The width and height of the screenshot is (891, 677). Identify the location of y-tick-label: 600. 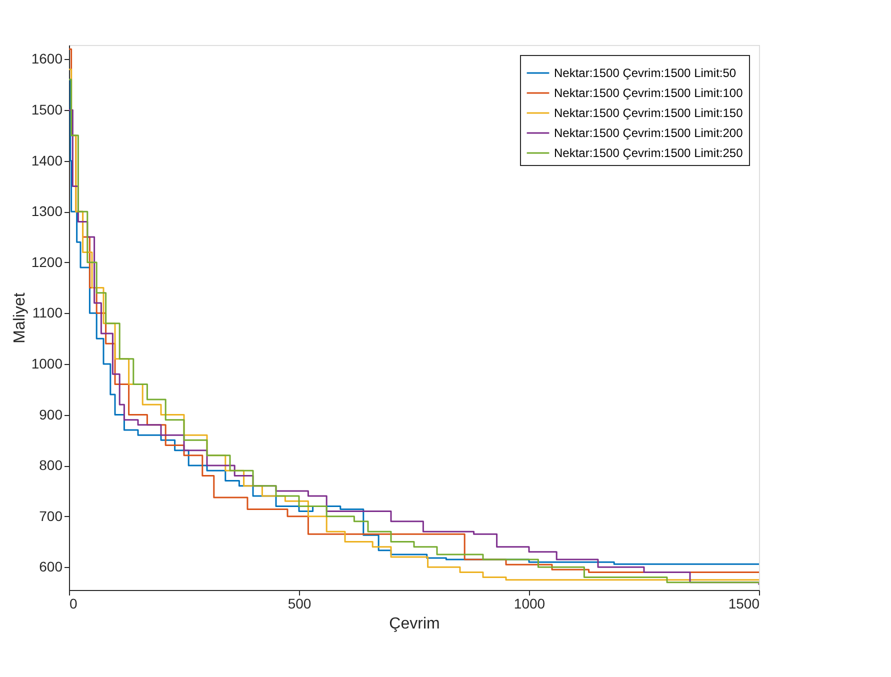
(51, 566).